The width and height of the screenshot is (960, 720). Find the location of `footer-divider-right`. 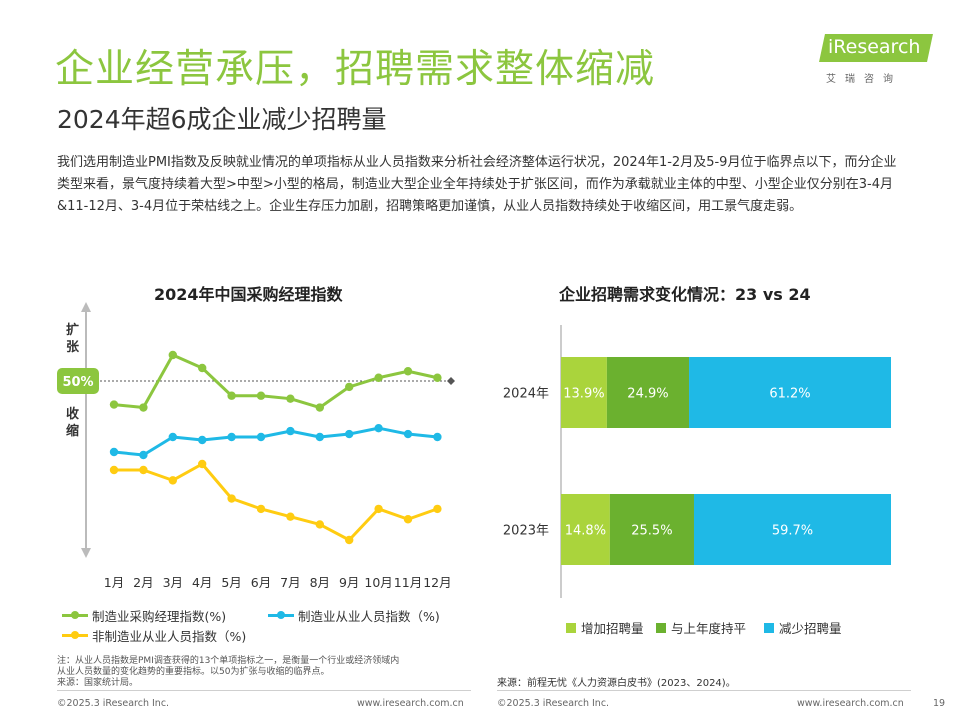

footer-divider-right is located at coordinates (704, 690).